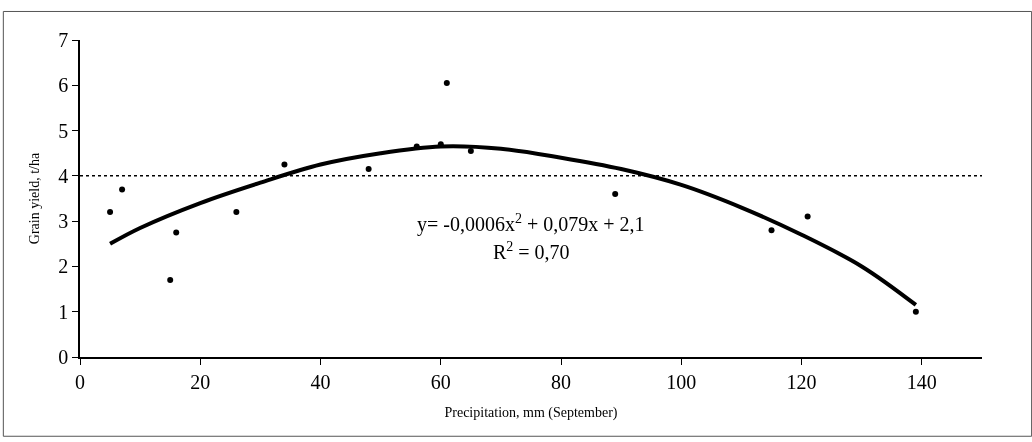 The image size is (1032, 442). I want to click on y-tick-label: 1, so click(63, 311).